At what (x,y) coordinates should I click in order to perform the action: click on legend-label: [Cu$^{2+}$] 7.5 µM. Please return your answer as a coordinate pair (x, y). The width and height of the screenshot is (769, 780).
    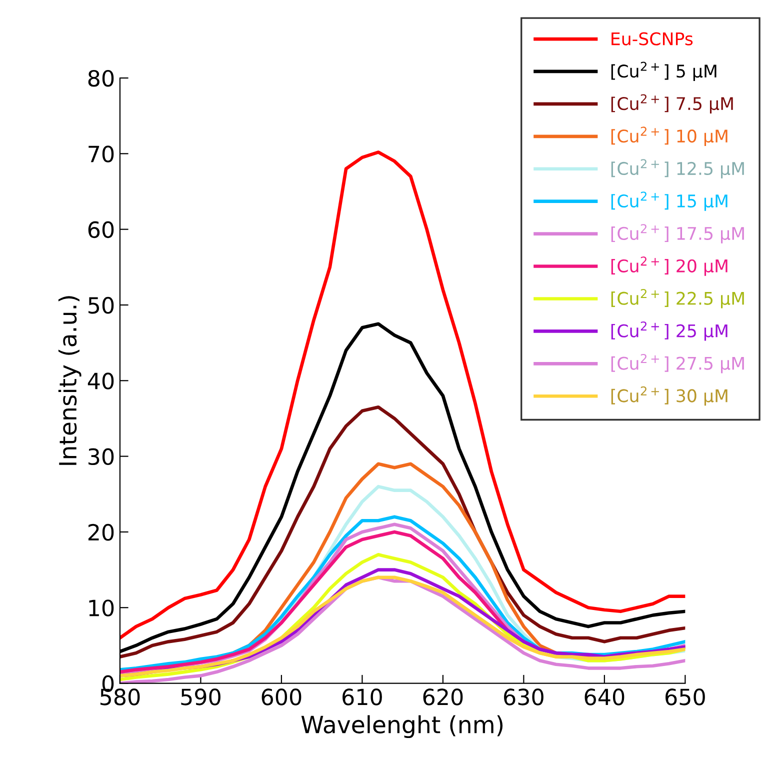
    Looking at the image, I should click on (672, 104).